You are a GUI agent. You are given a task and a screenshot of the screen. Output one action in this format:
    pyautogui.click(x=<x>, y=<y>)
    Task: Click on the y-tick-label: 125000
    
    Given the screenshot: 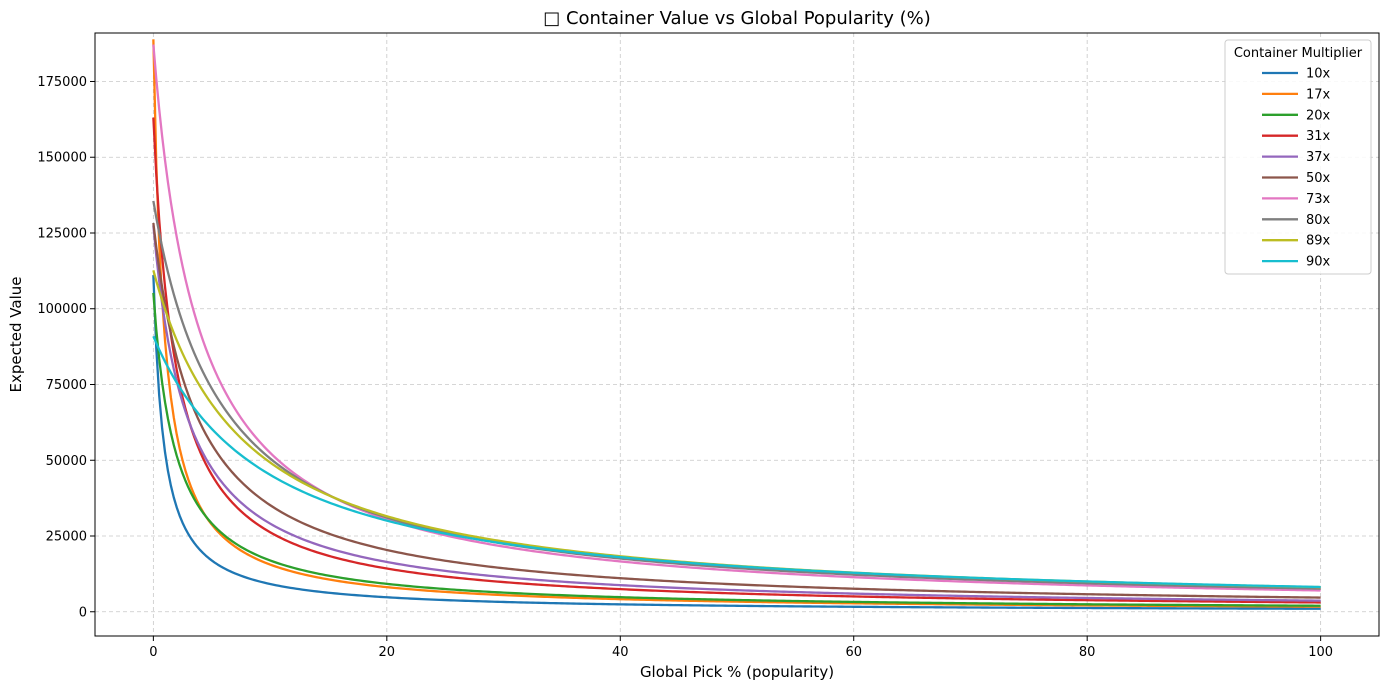 What is the action you would take?
    pyautogui.click(x=62, y=233)
    